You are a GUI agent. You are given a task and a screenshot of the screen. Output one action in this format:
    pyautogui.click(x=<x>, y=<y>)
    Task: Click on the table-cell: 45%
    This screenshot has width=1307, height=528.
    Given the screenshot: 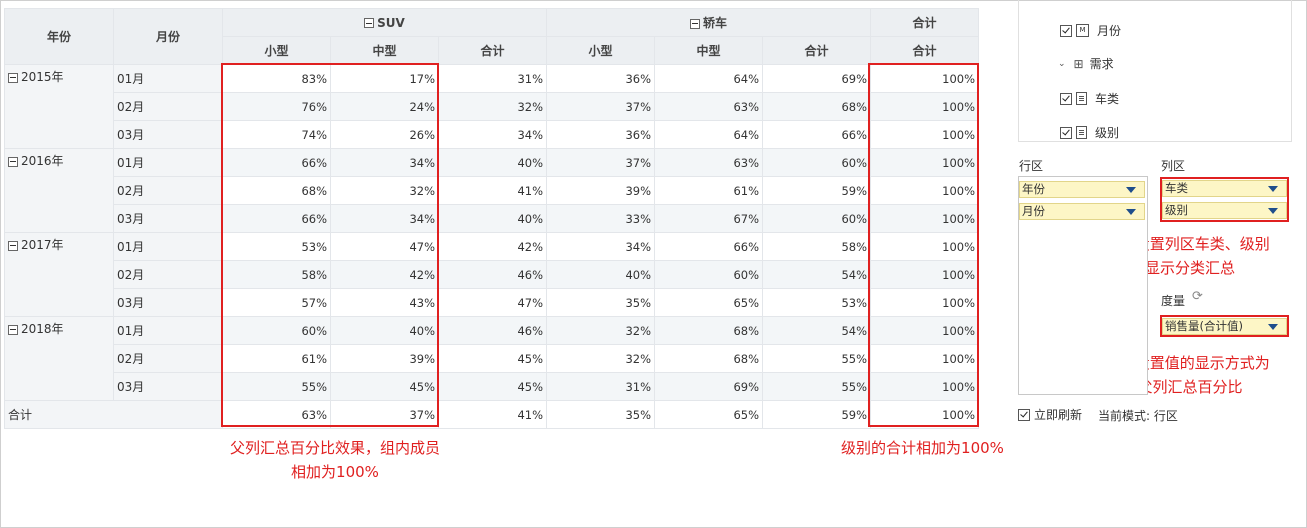 What is the action you would take?
    pyautogui.click(x=384, y=386)
    